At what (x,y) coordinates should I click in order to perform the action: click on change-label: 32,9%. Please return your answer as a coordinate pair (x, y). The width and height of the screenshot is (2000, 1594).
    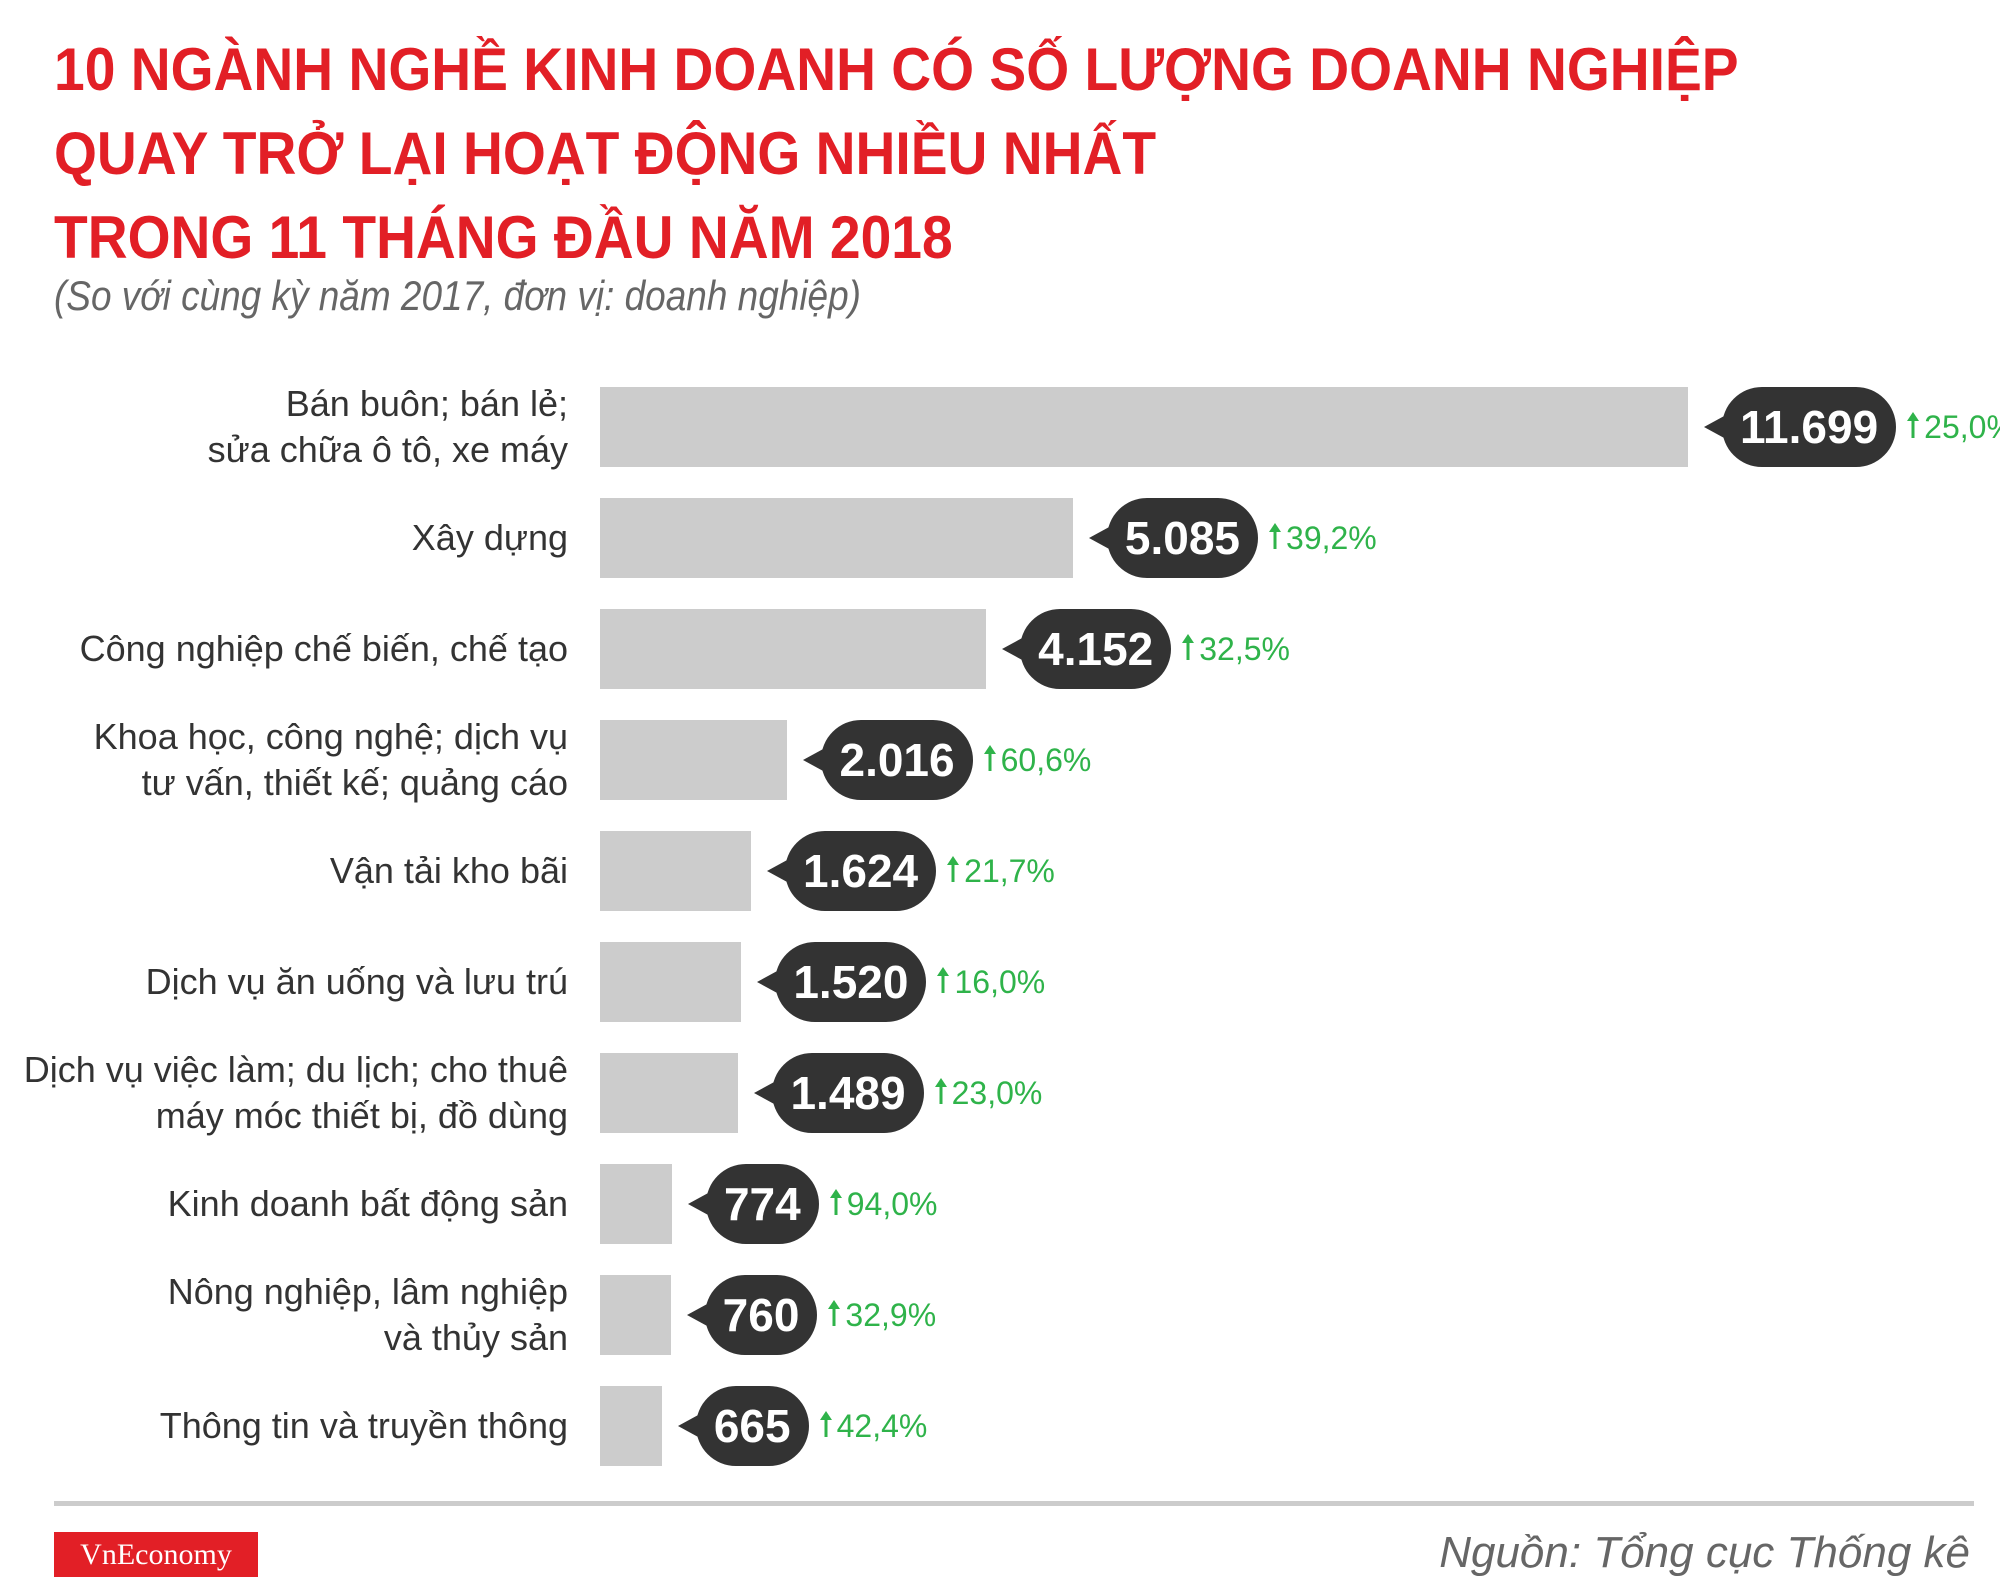
    Looking at the image, I should click on (881, 1315).